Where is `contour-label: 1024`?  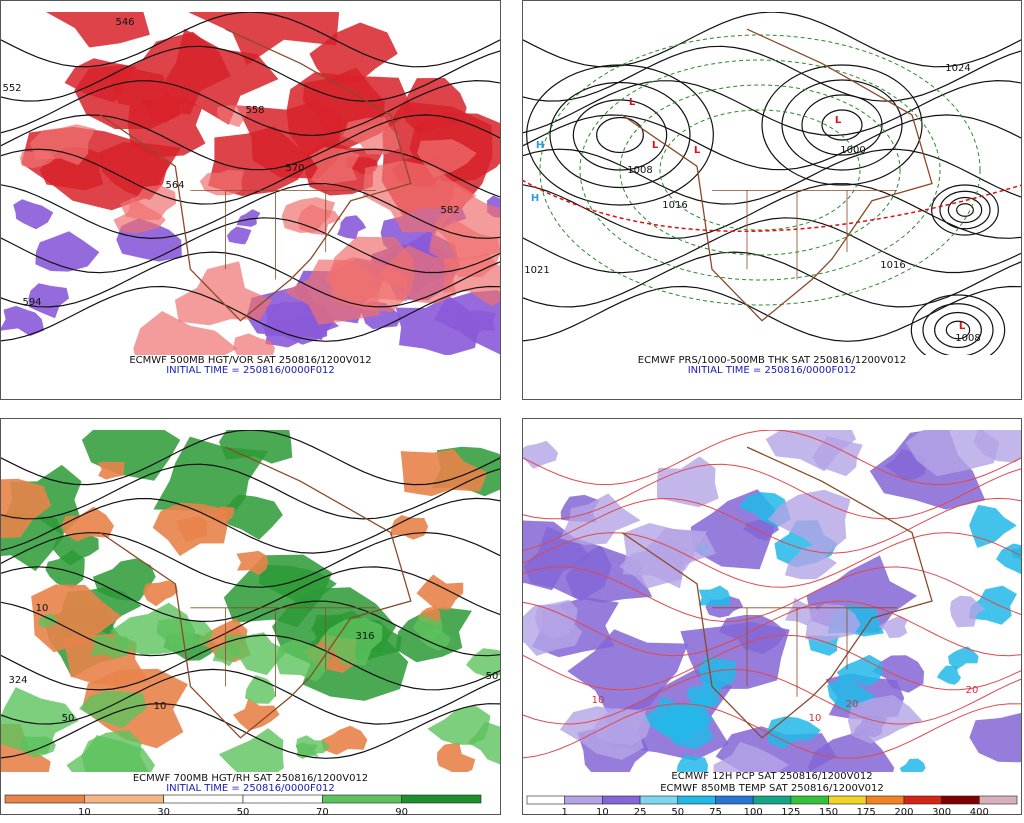 contour-label: 1024 is located at coordinates (957, 68).